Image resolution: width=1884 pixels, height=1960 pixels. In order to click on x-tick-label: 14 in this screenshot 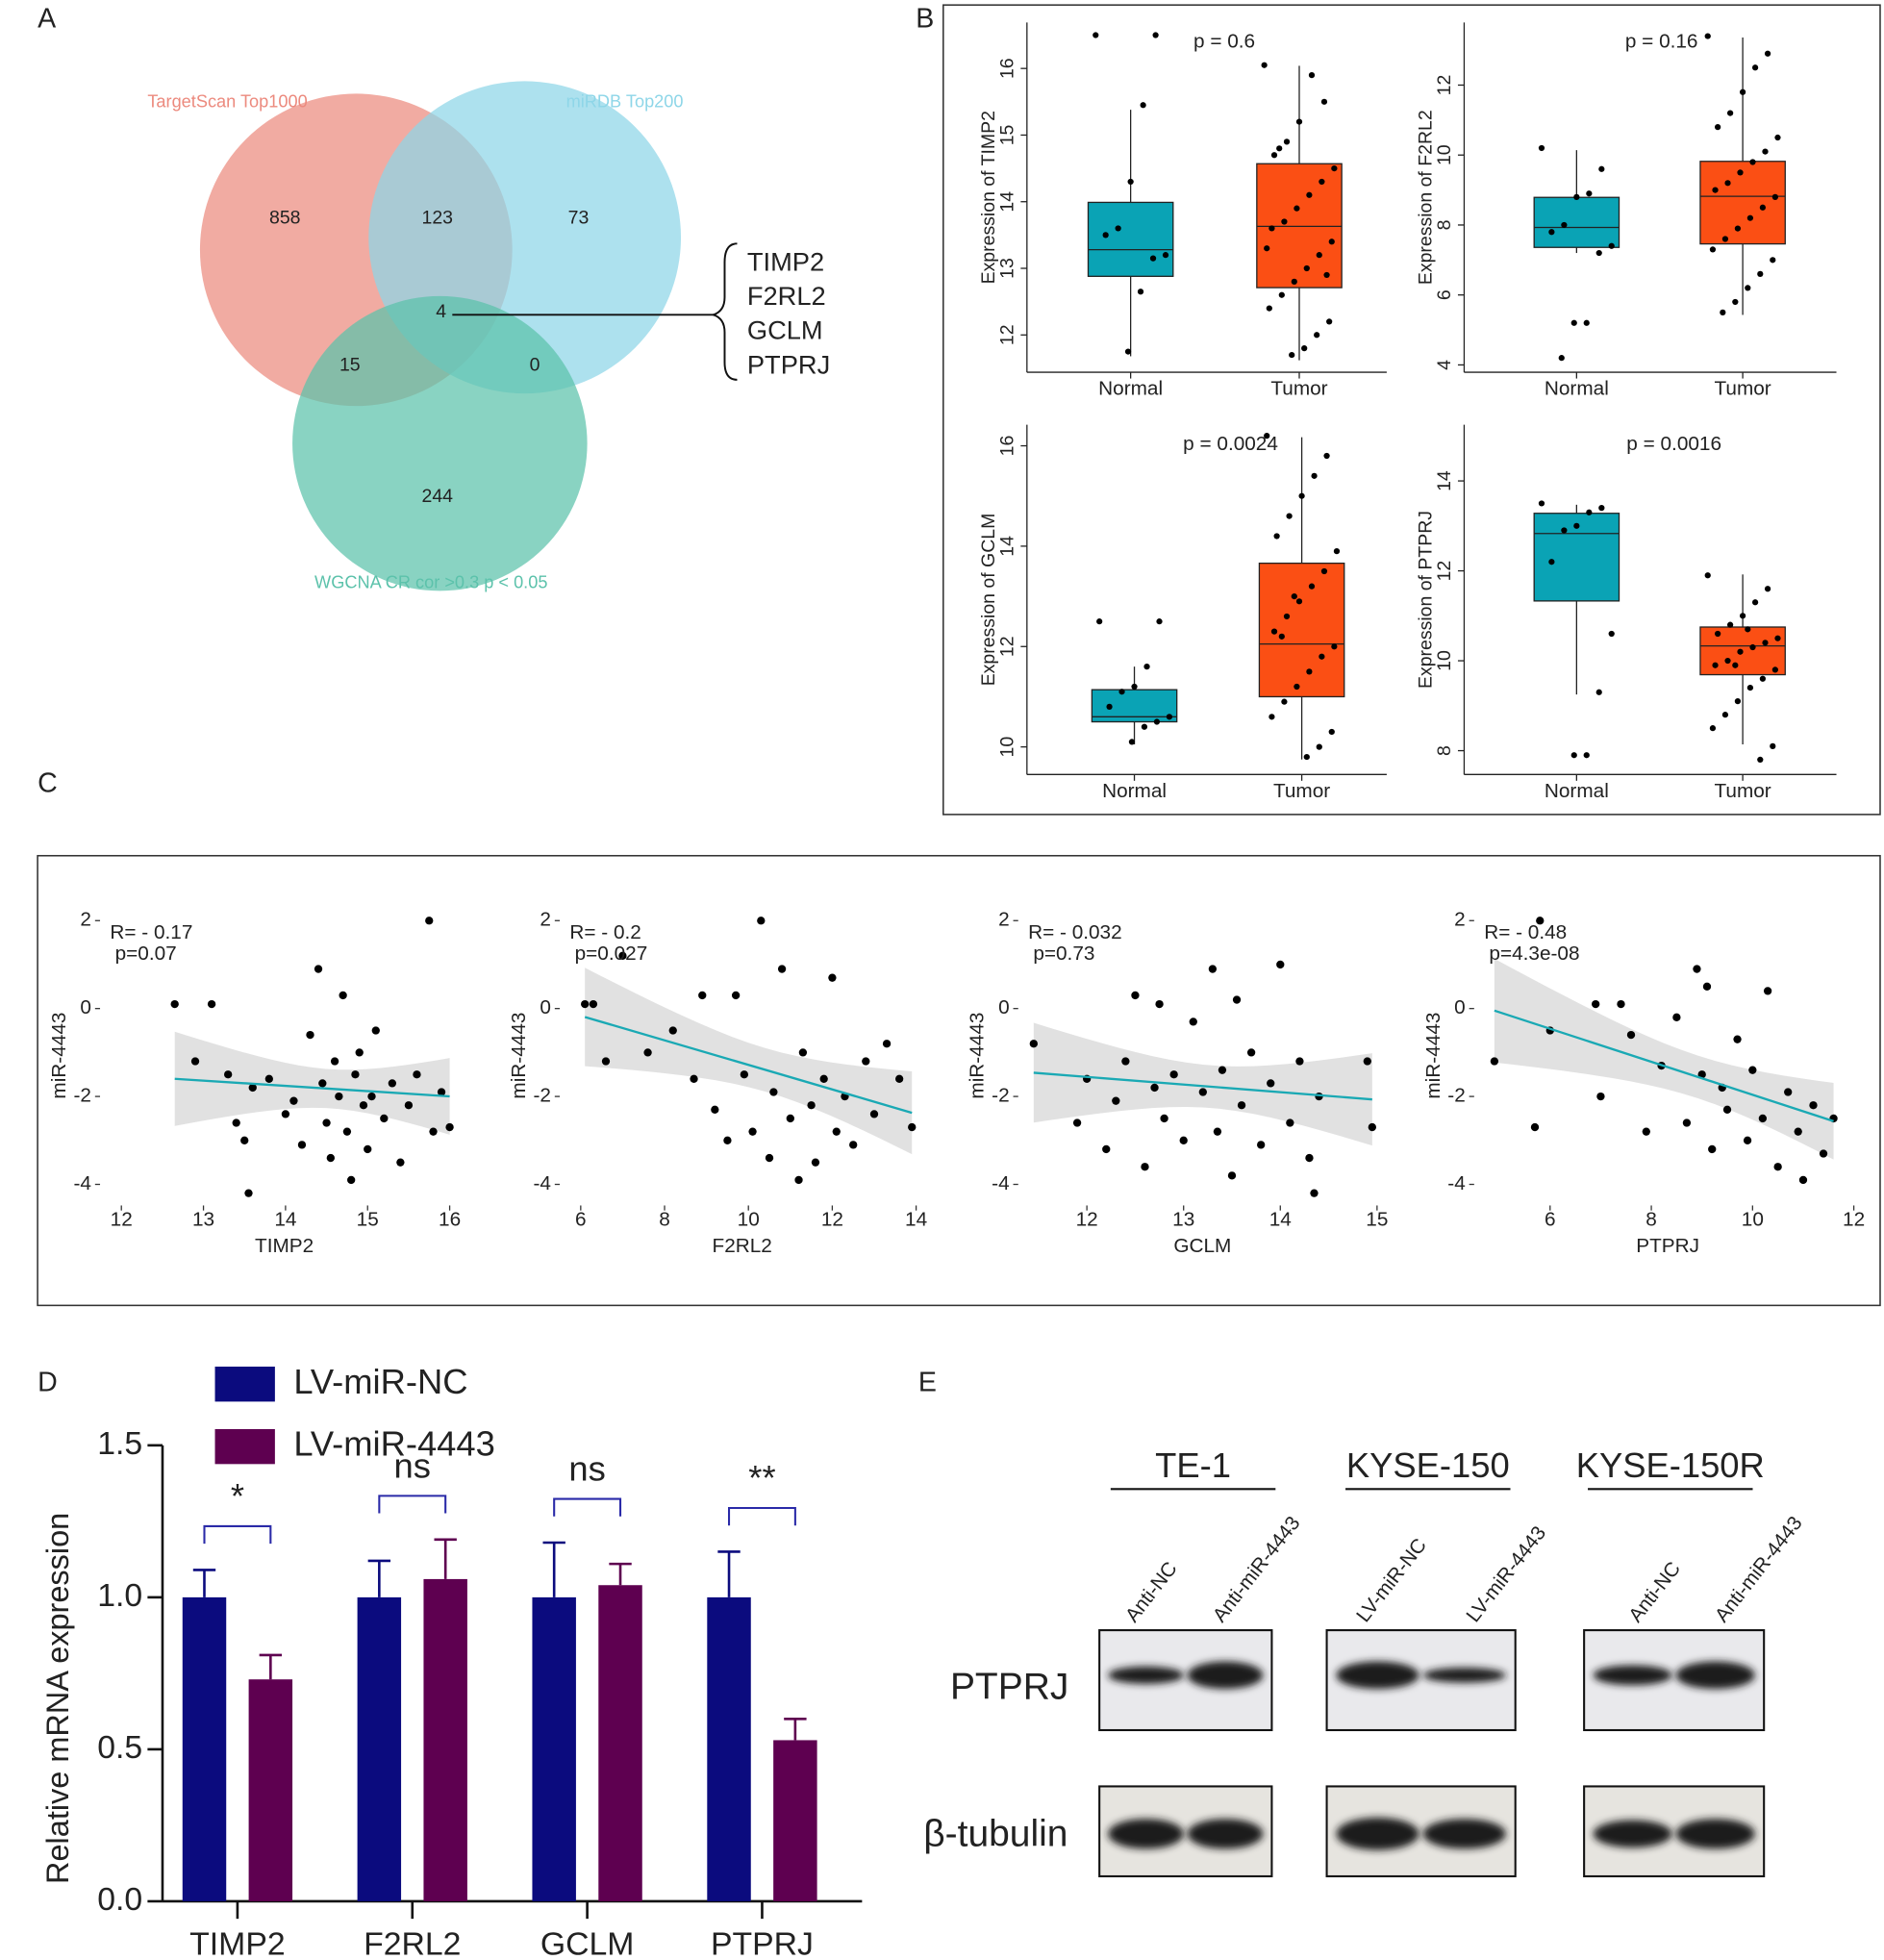, I will do `click(1281, 1220)`.